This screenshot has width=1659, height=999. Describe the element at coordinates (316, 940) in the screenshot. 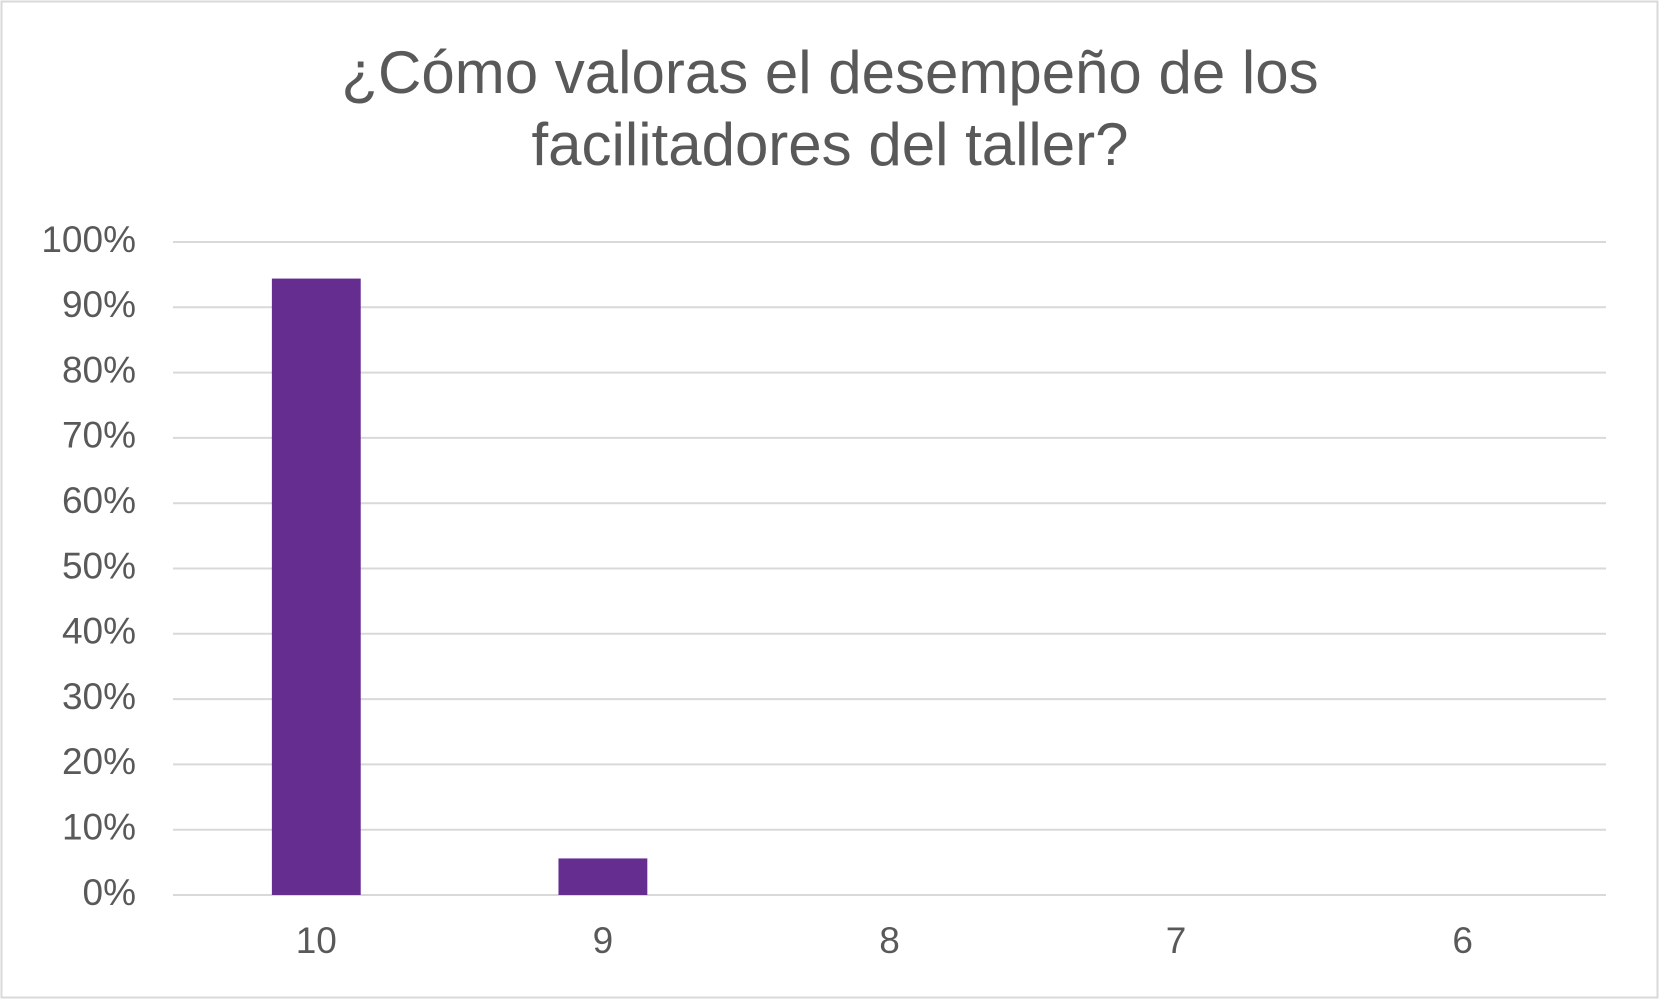

I see `x-tick-label: 10` at that location.